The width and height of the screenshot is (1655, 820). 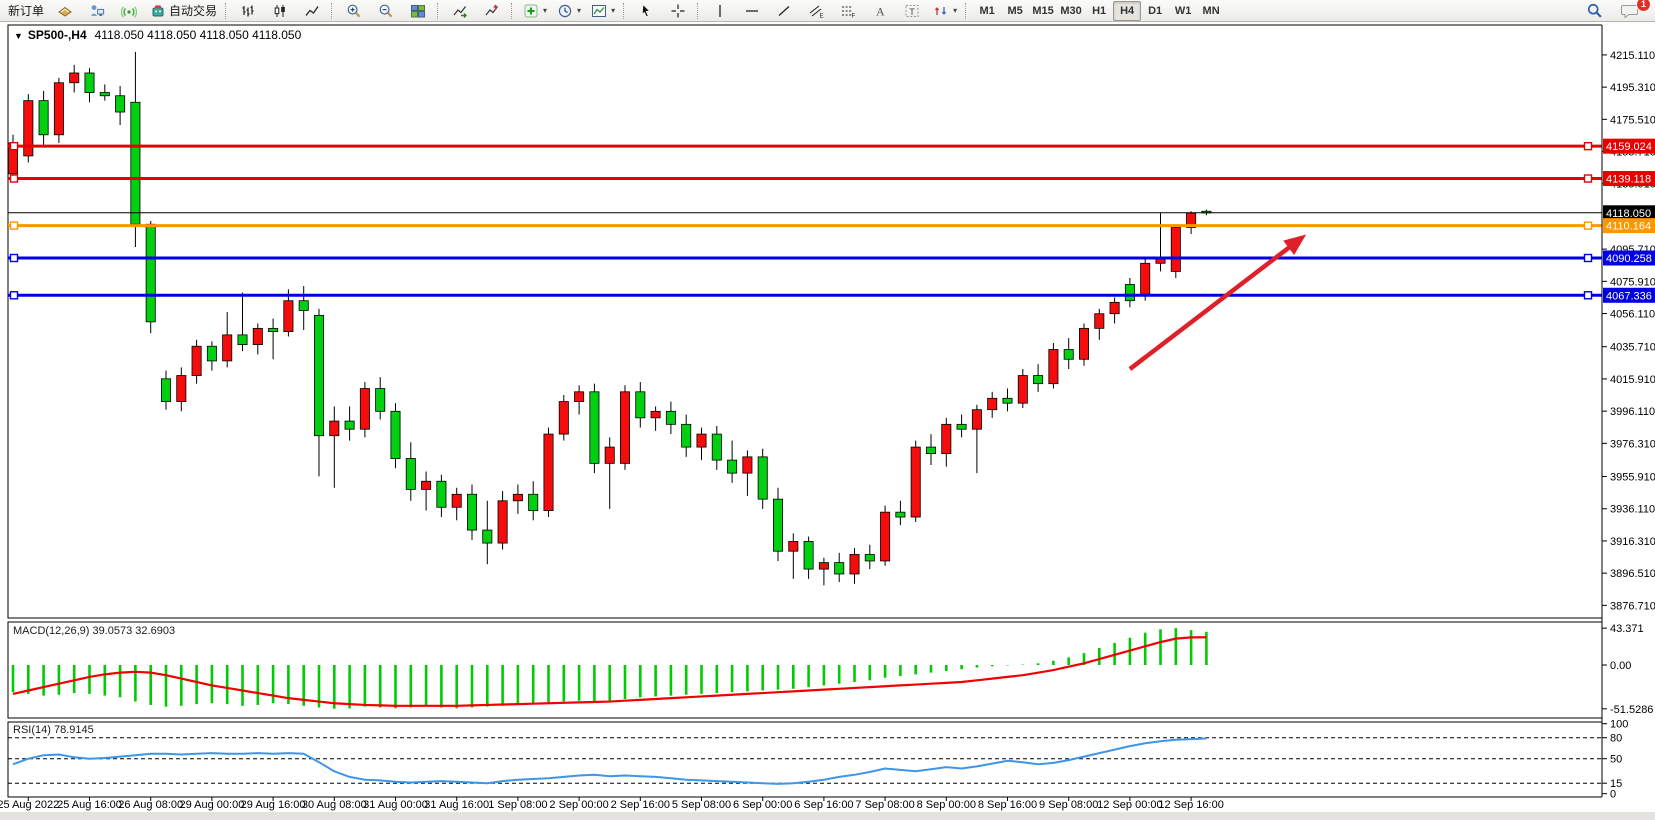 I want to click on timeframe-MN: MN, so click(x=1211, y=10).